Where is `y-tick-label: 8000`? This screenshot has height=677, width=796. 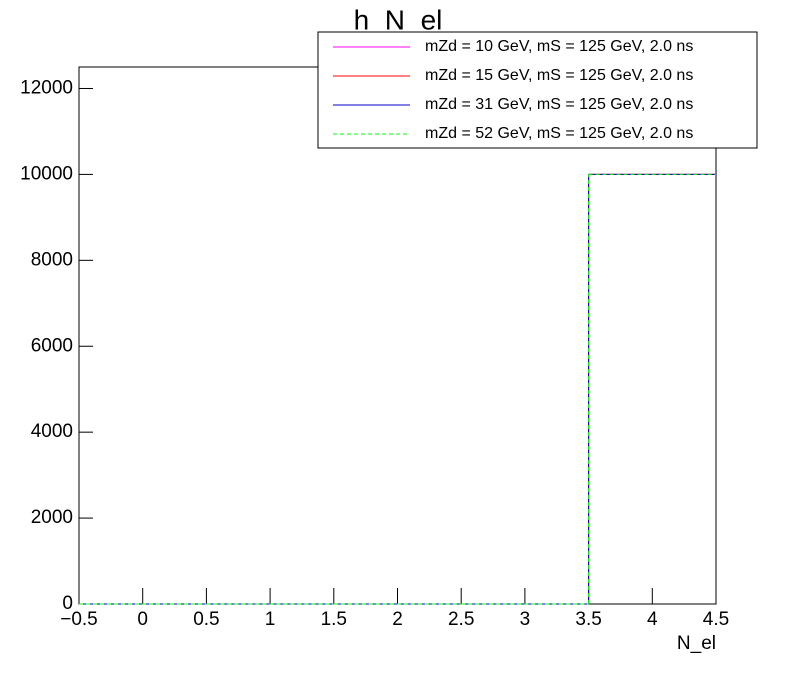
y-tick-label: 8000 is located at coordinates (52, 259).